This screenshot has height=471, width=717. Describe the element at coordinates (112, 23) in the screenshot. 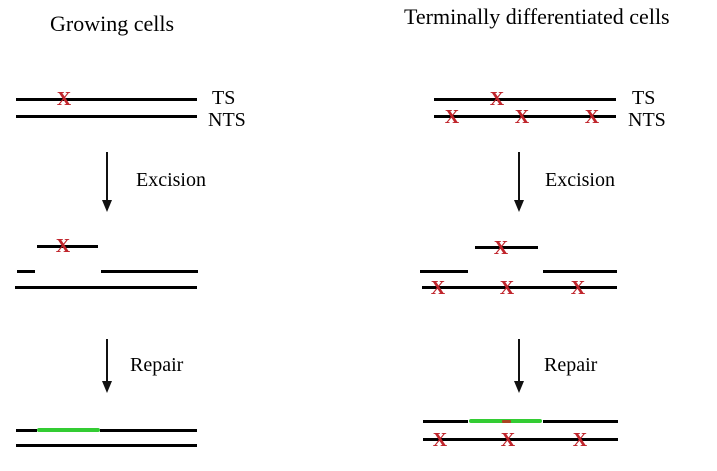

I see `panel-title-growing-cells: Growing cells` at that location.